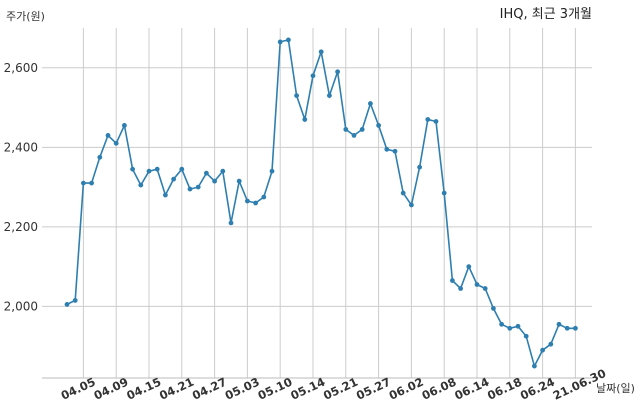 The height and width of the screenshot is (419, 640). Describe the element at coordinates (242, 389) in the screenshot. I see `x-tick-label: 05.03` at that location.